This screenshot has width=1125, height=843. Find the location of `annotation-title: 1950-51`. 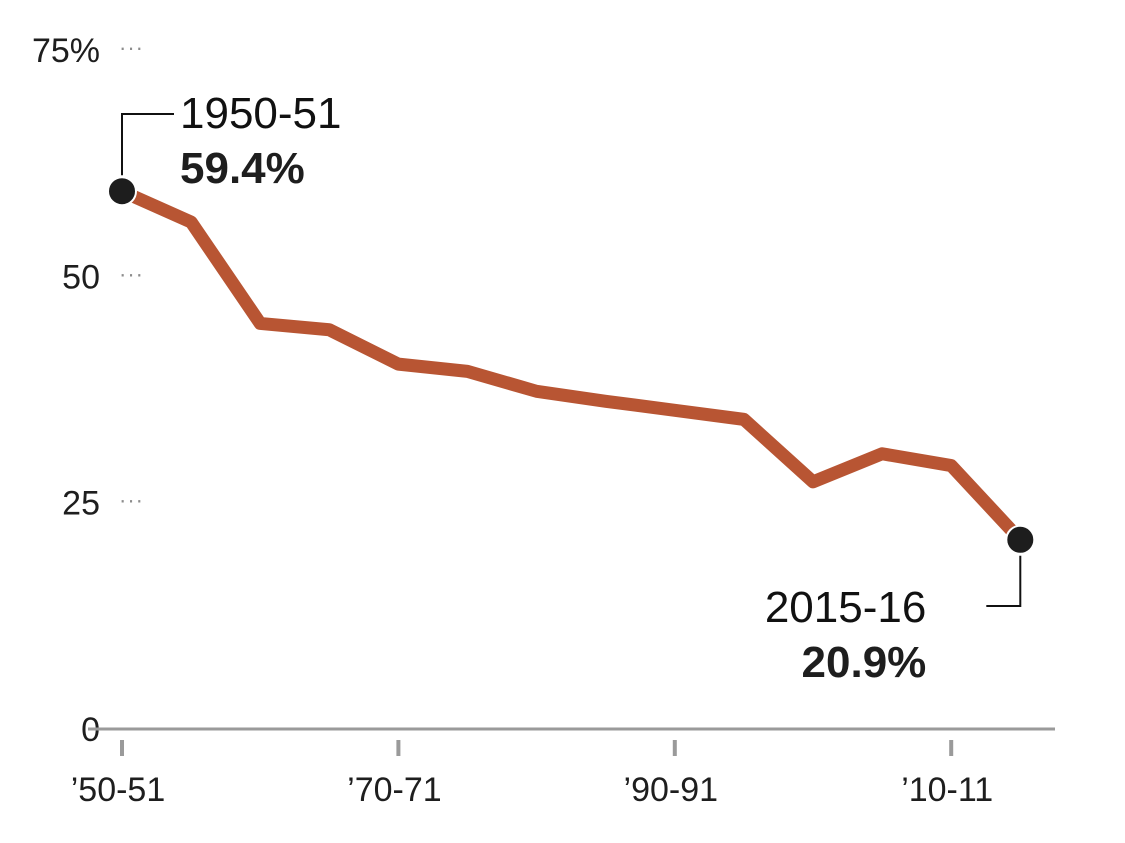

annotation-title: 1950-51 is located at coordinates (260, 113).